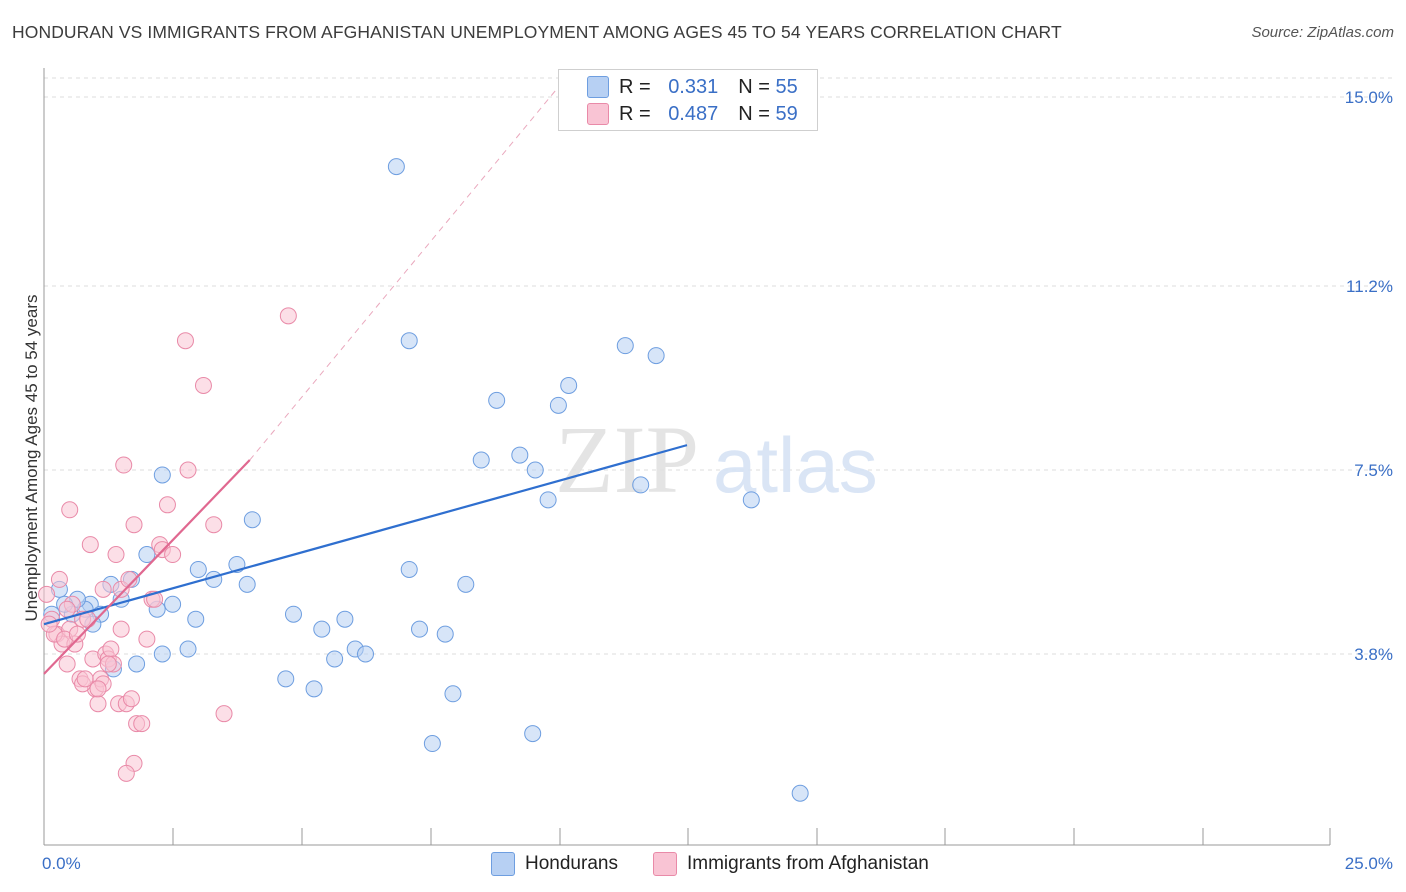  I want to click on bottom-legend-hondurans: Hondurans, so click(554, 864).